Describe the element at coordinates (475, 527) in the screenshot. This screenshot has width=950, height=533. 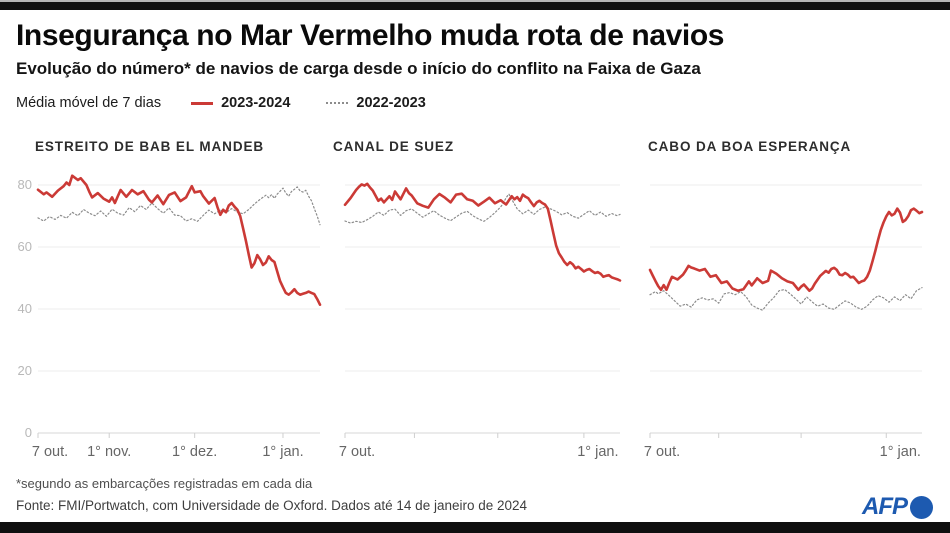
I see `bottom-border-bar` at that location.